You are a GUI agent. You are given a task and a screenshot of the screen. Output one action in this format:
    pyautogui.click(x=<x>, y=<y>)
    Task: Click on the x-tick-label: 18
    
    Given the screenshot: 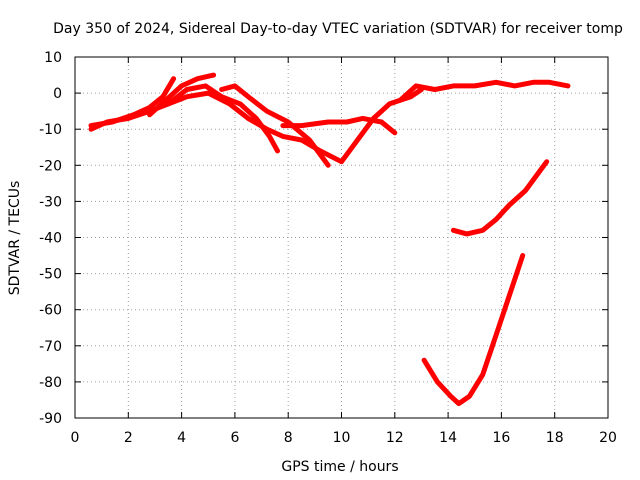 What is the action you would take?
    pyautogui.click(x=555, y=438)
    